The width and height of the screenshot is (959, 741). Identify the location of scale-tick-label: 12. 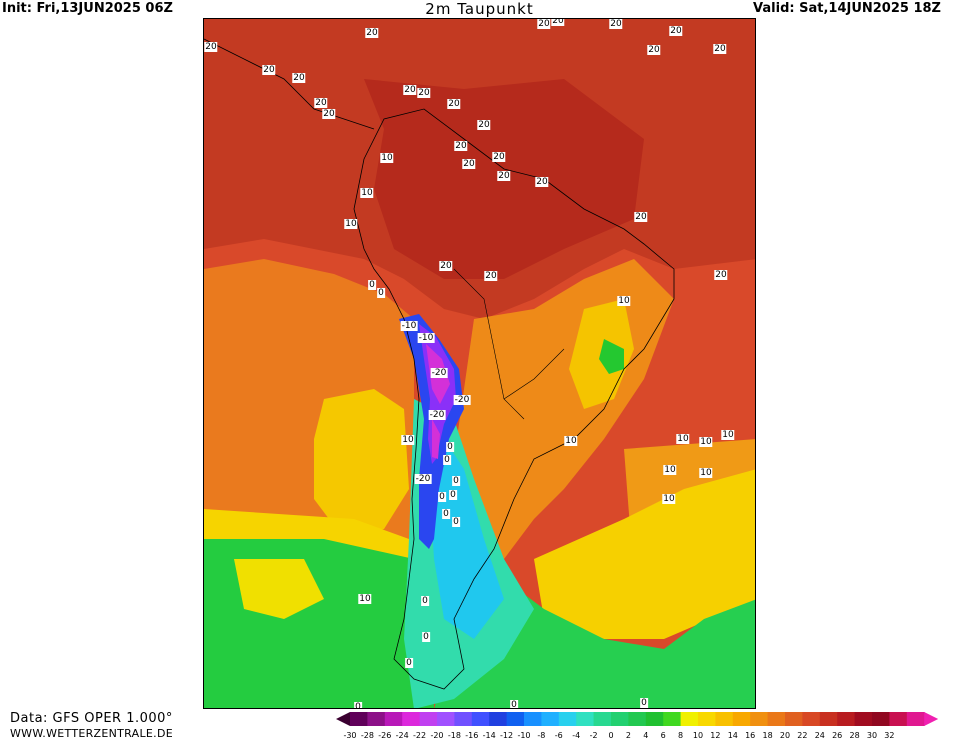
(715, 735).